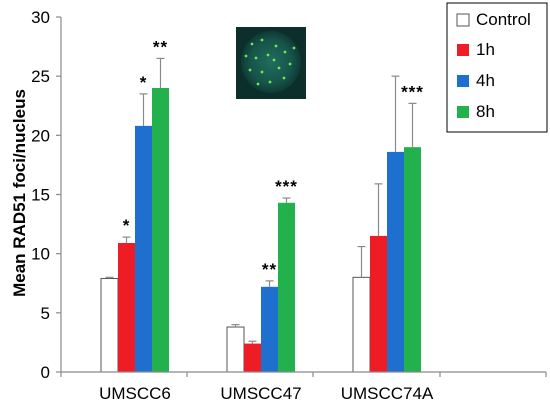  I want to click on y-tick-label: 5, so click(45, 313).